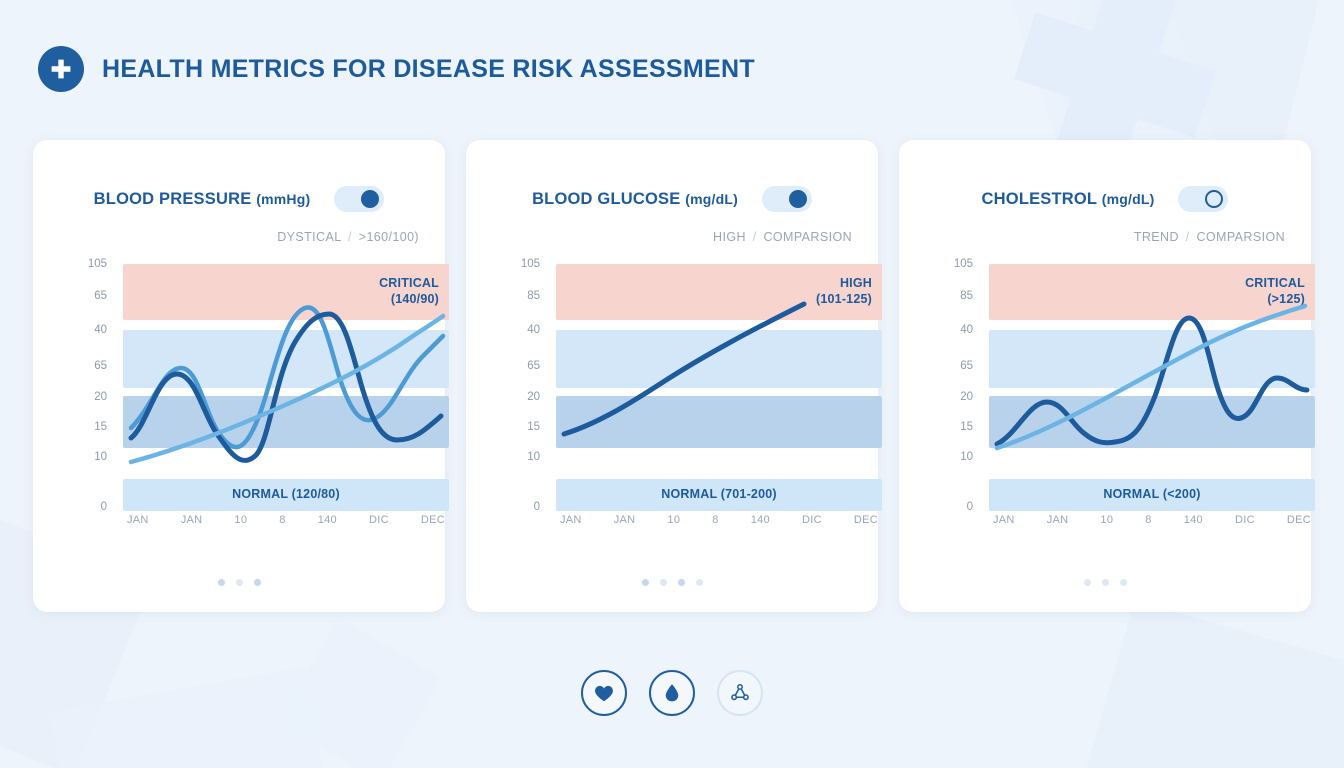  I want to click on card-header: CHOLESTROL (mg/dL), so click(1105, 176).